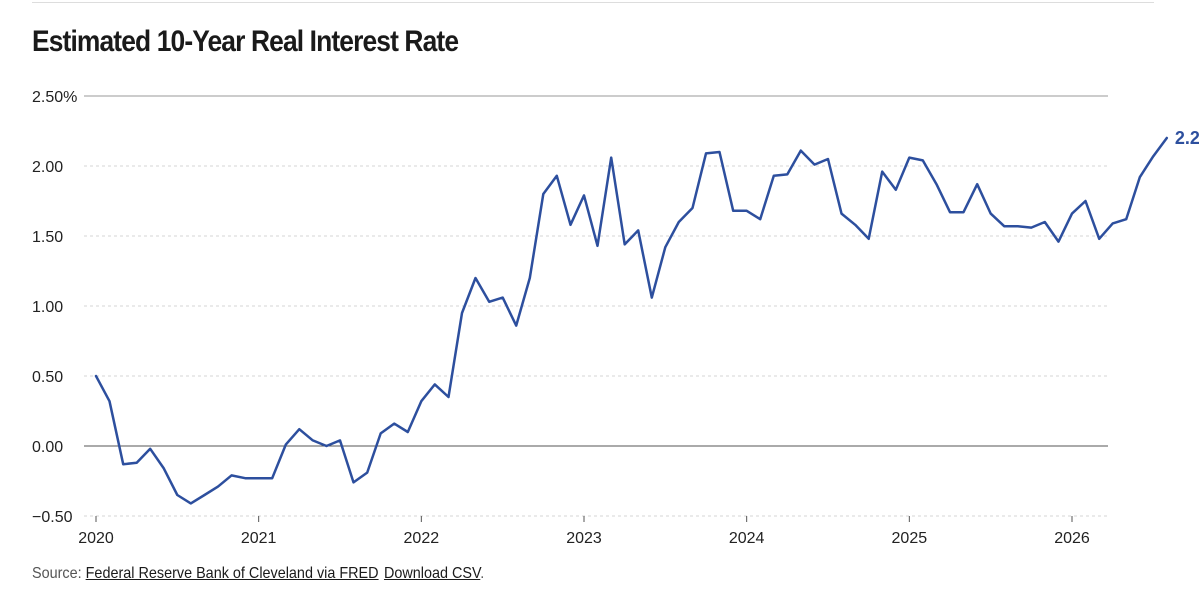 This screenshot has width=1199, height=612. What do you see at coordinates (47, 447) in the screenshot?
I see `y-tick-label: 0.00` at bounding box center [47, 447].